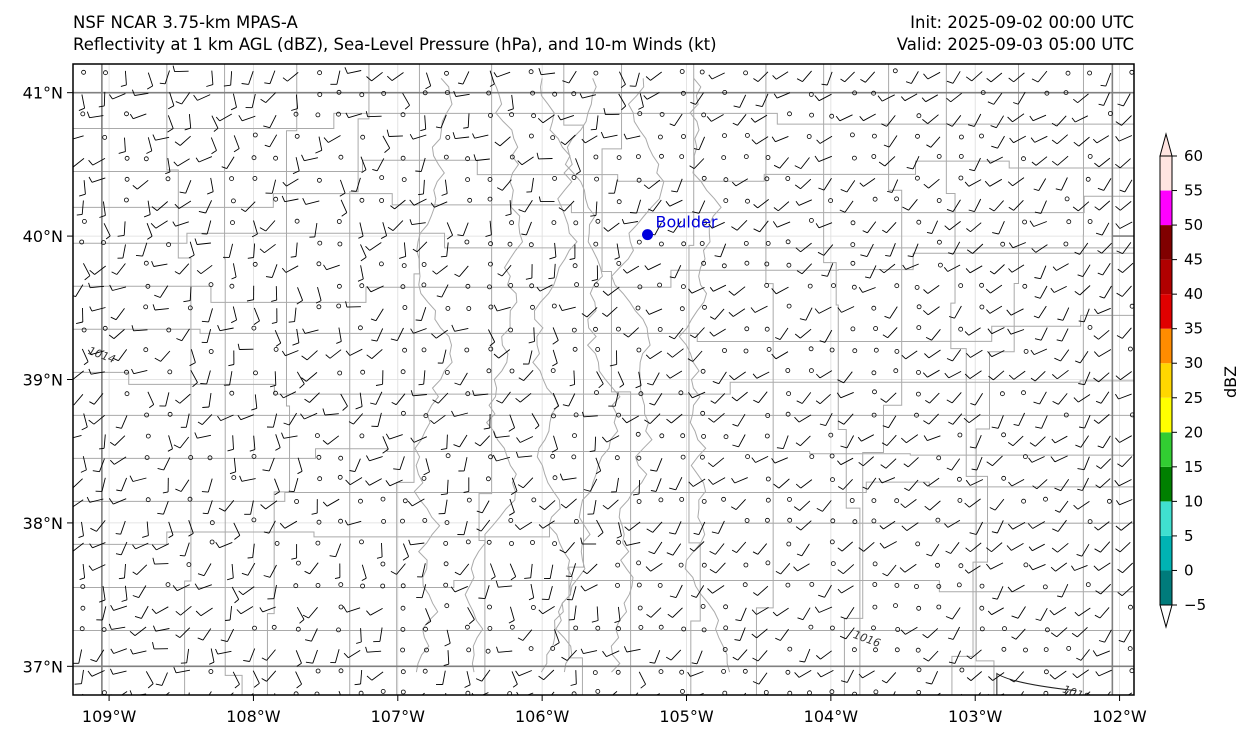 This screenshot has height=739, width=1254. Describe the element at coordinates (109, 716) in the screenshot. I see `lon-tick-label: 109°W` at that location.